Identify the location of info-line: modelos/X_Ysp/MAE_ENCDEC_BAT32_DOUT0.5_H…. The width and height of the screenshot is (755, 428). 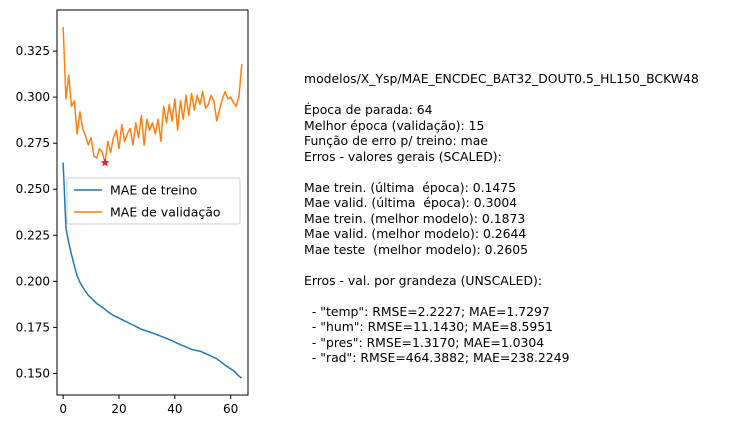
(501, 78).